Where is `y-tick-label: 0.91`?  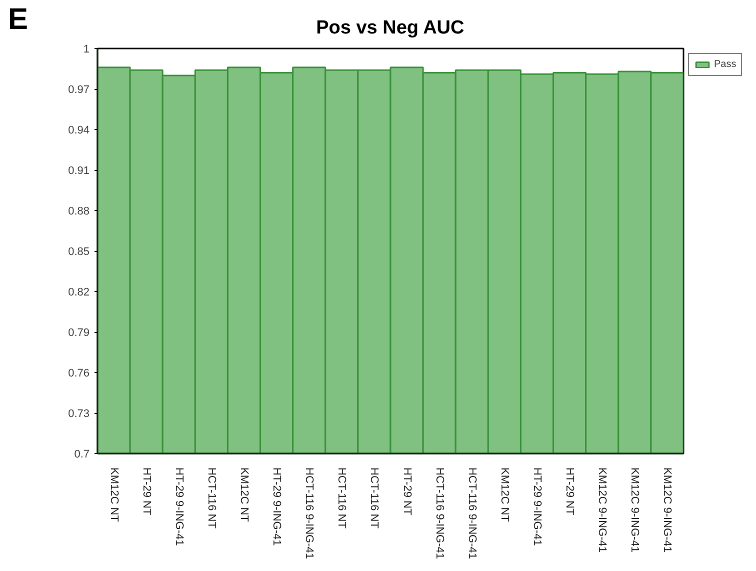
y-tick-label: 0.91 is located at coordinates (79, 171).